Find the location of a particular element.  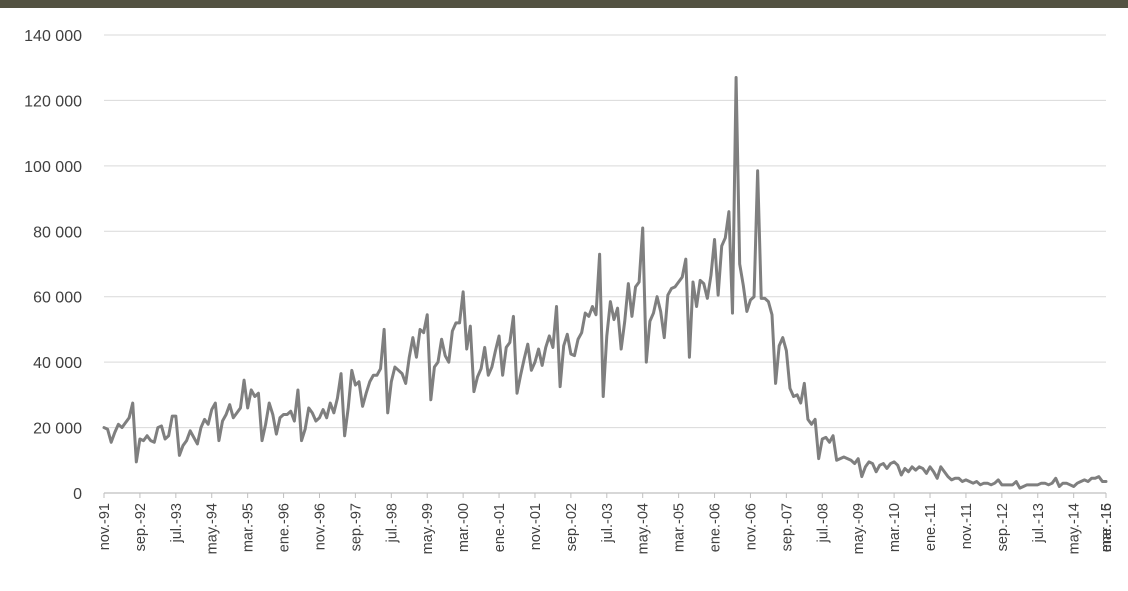

header-bar is located at coordinates (564, 4).